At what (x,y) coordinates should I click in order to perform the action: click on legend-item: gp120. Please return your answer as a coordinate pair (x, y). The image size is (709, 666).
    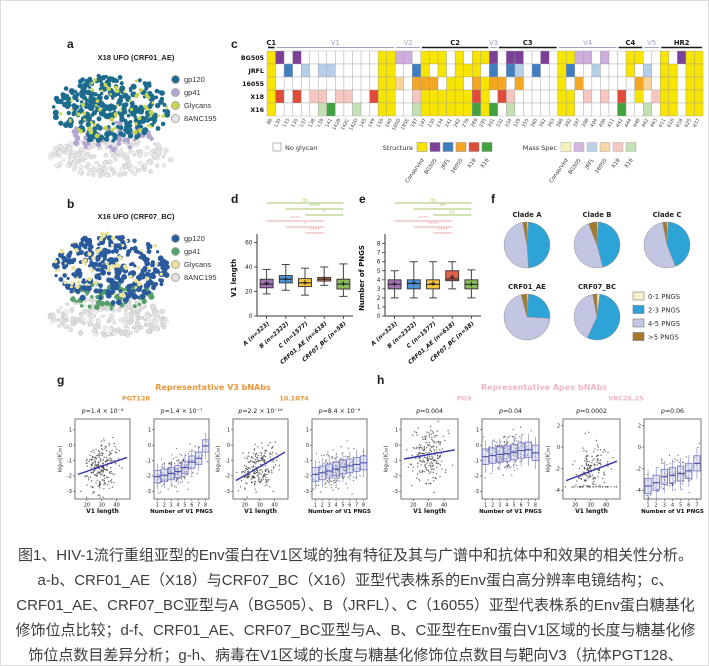
    Looking at the image, I should click on (194, 238).